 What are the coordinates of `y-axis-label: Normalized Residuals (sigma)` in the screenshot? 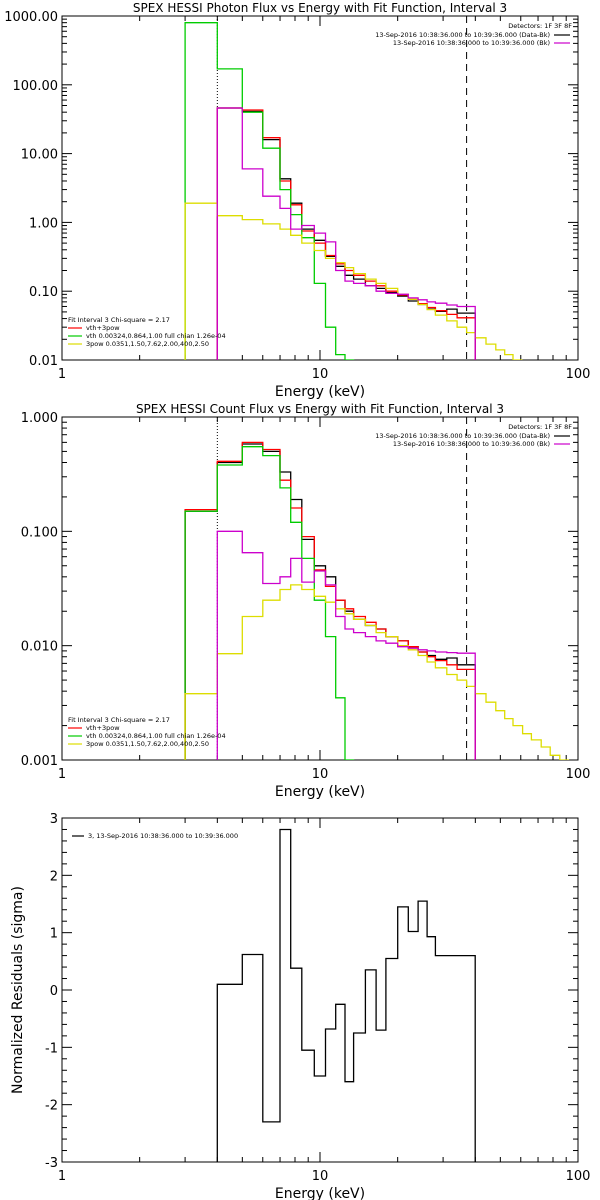 It's located at (18, 990).